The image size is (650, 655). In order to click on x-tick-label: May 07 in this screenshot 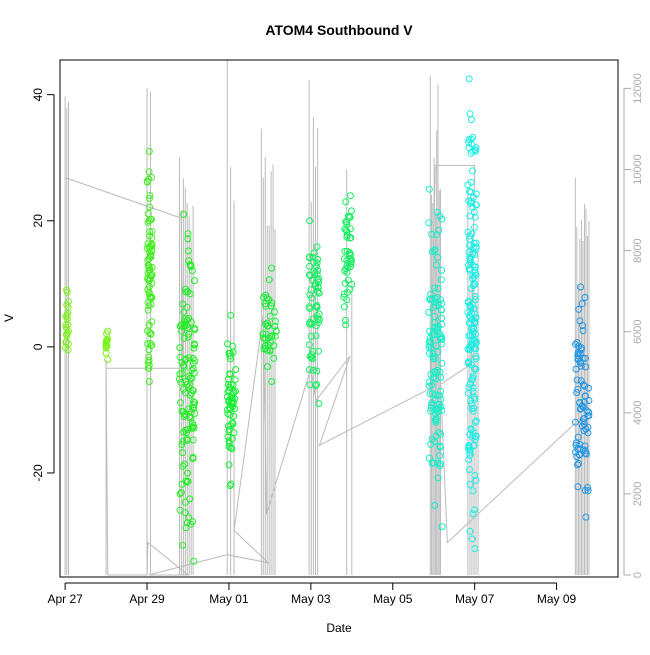, I will do `click(475, 599)`.